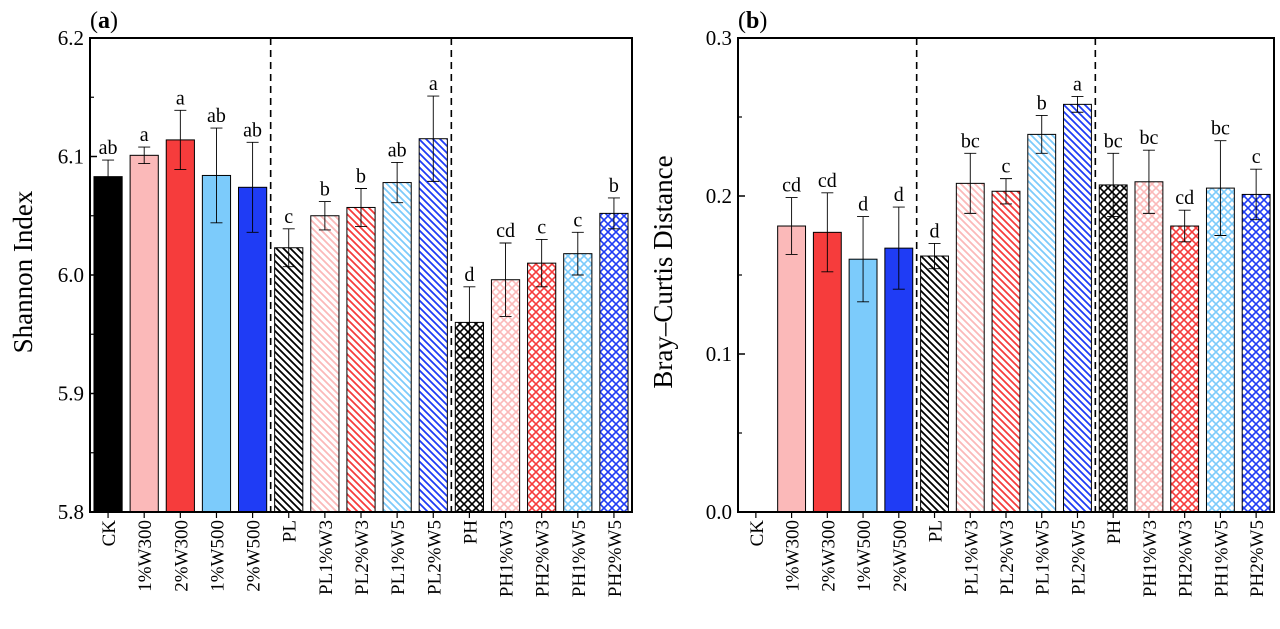  I want to click on panel-a-ytick-label: 6.2, so click(71, 38).